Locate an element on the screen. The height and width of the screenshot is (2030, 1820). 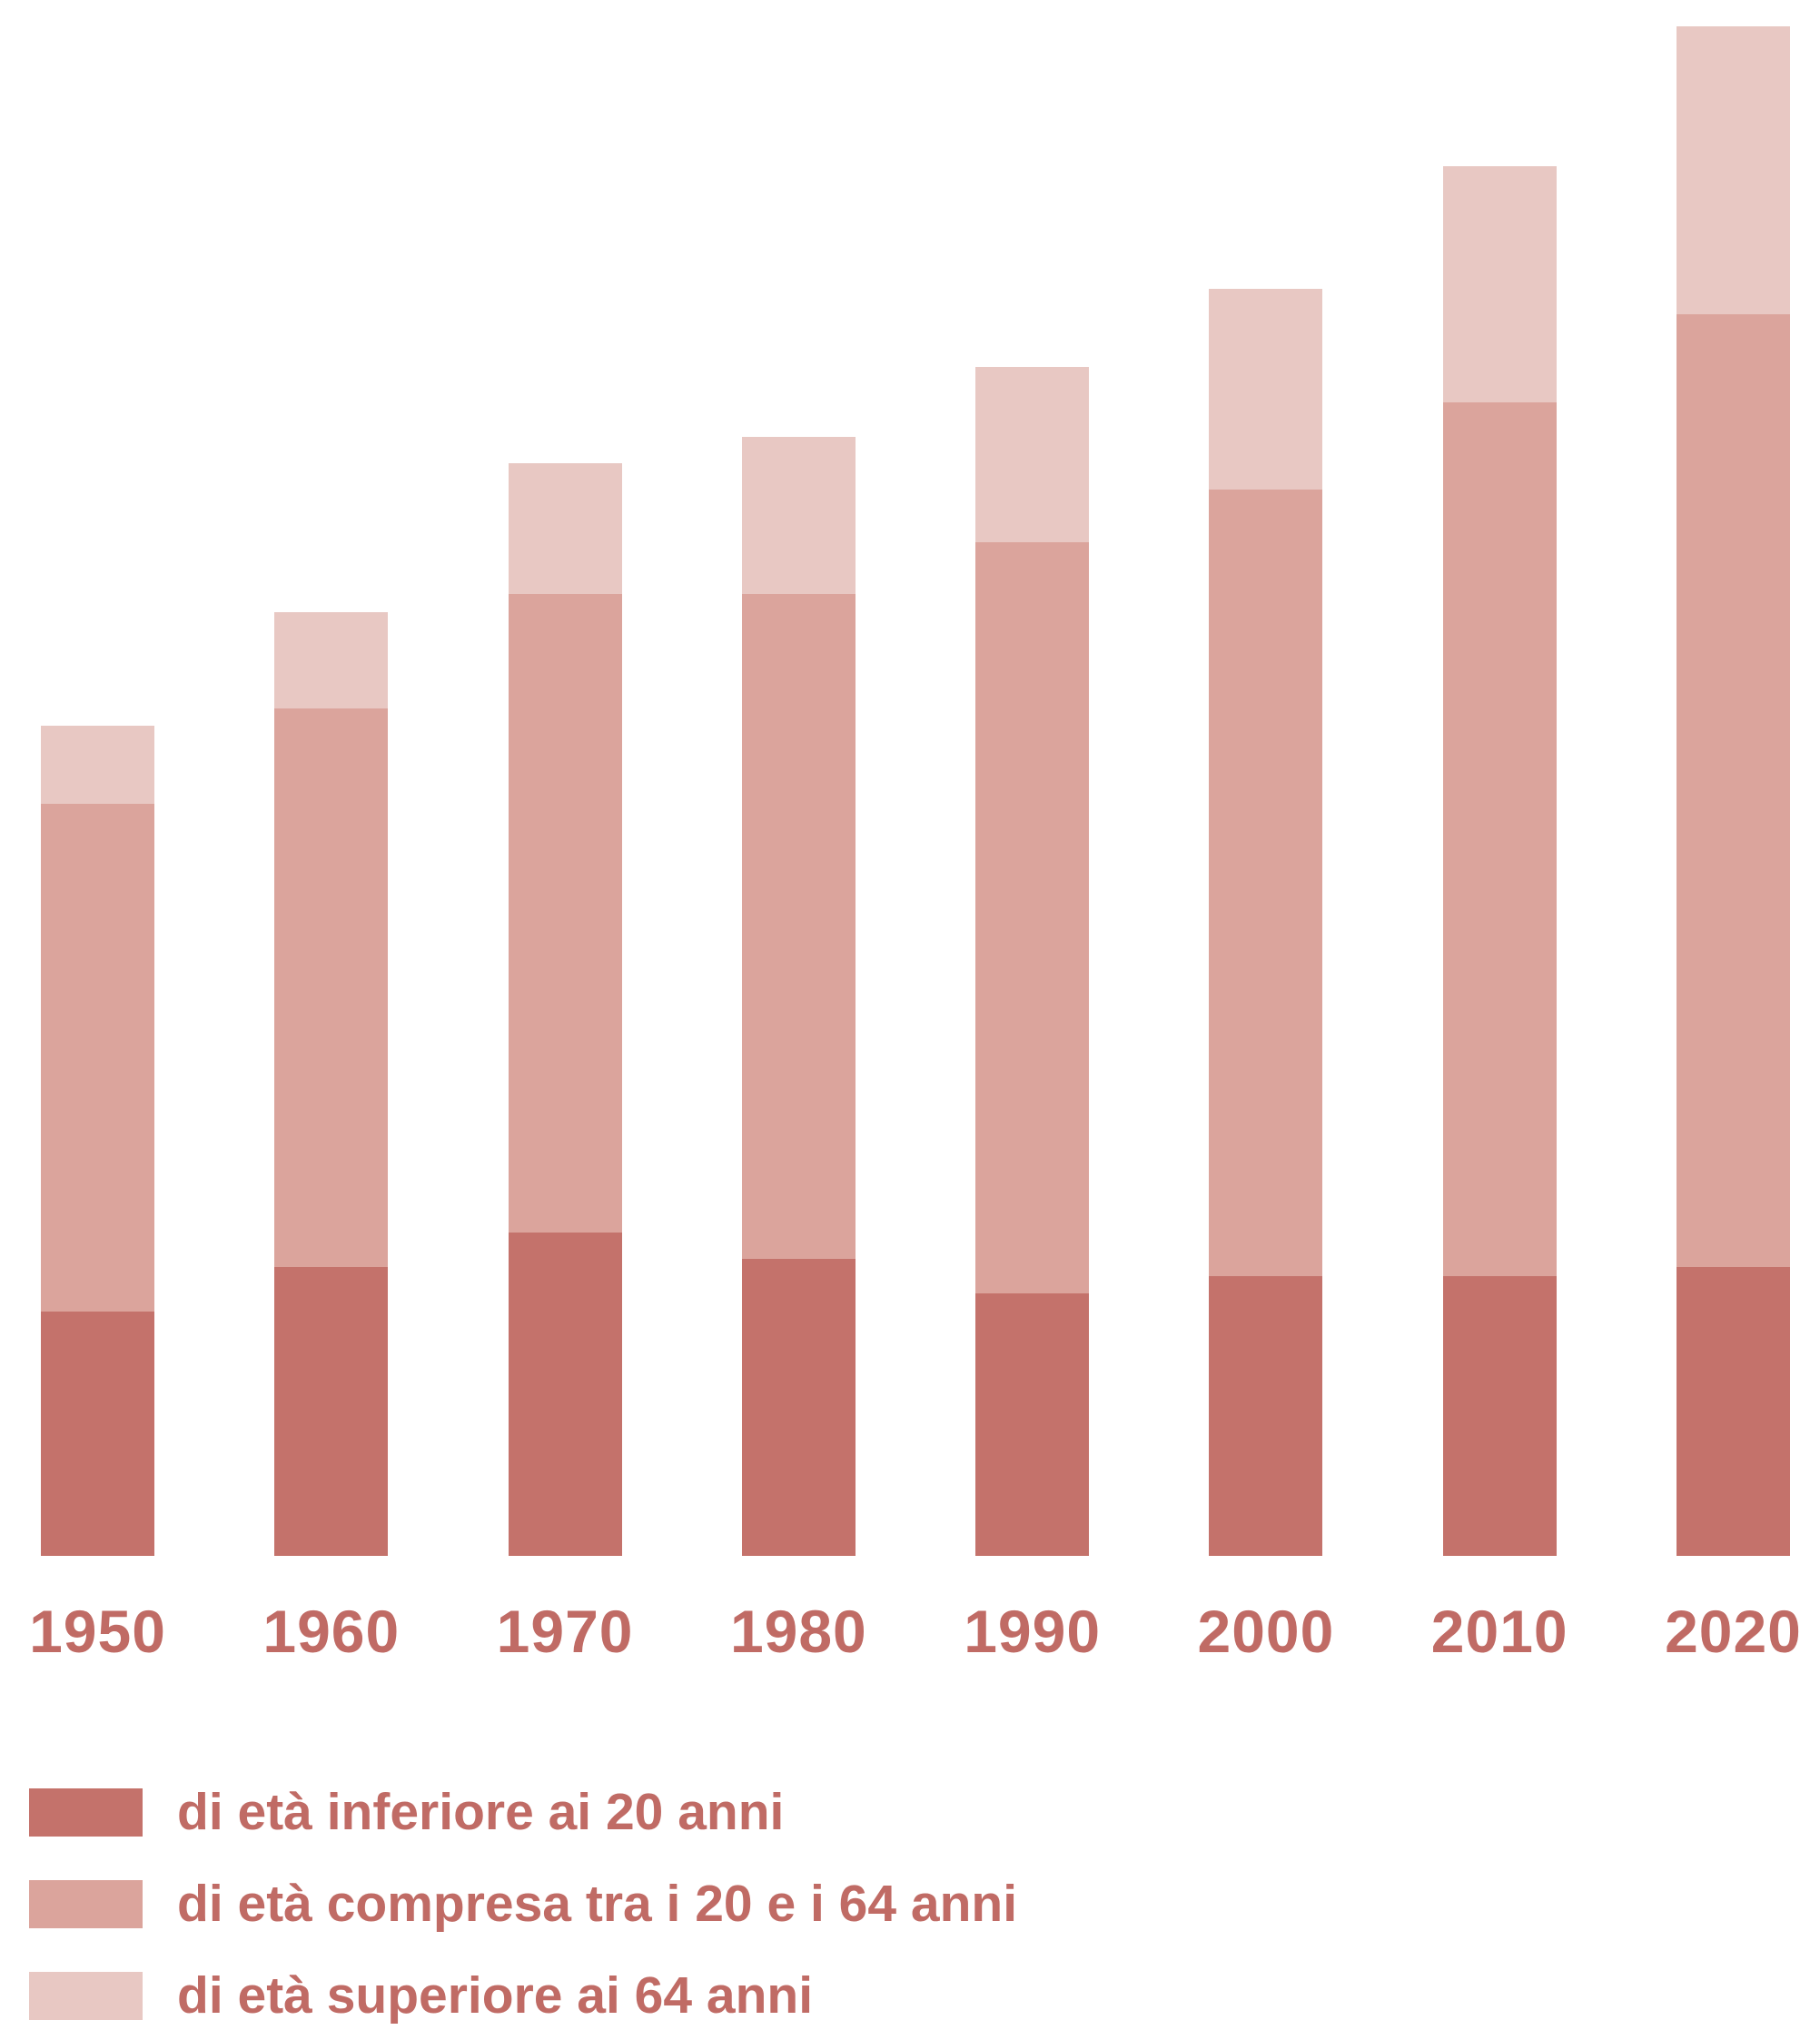
legend-row-20-64: di età compresa tra i 20 e i 64 anni is located at coordinates (523, 1904).